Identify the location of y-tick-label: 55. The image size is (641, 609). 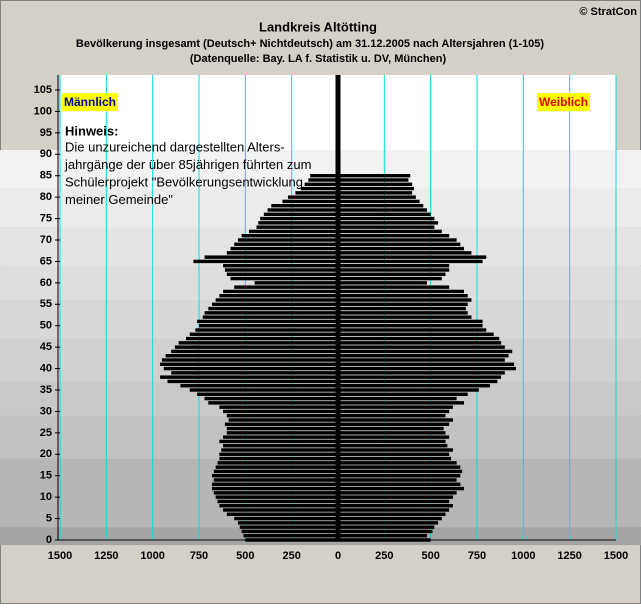
(46, 304).